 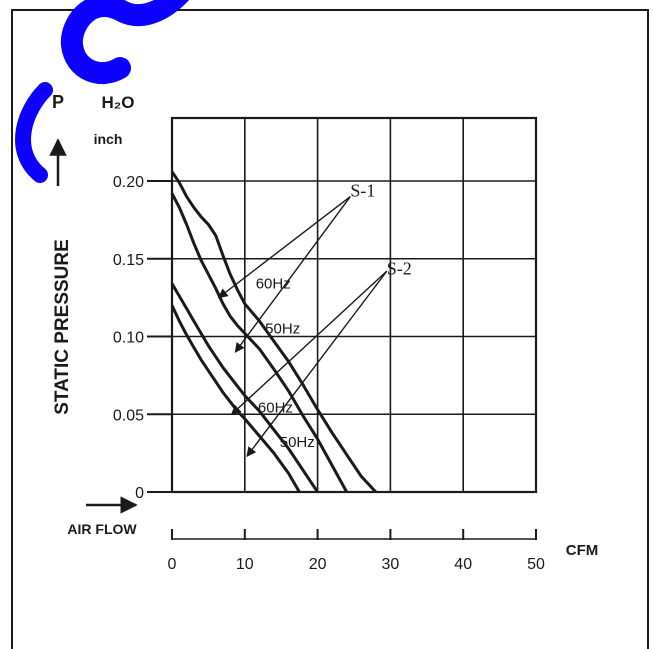 What do you see at coordinates (102, 91) in the screenshot?
I see `watermark` at bounding box center [102, 91].